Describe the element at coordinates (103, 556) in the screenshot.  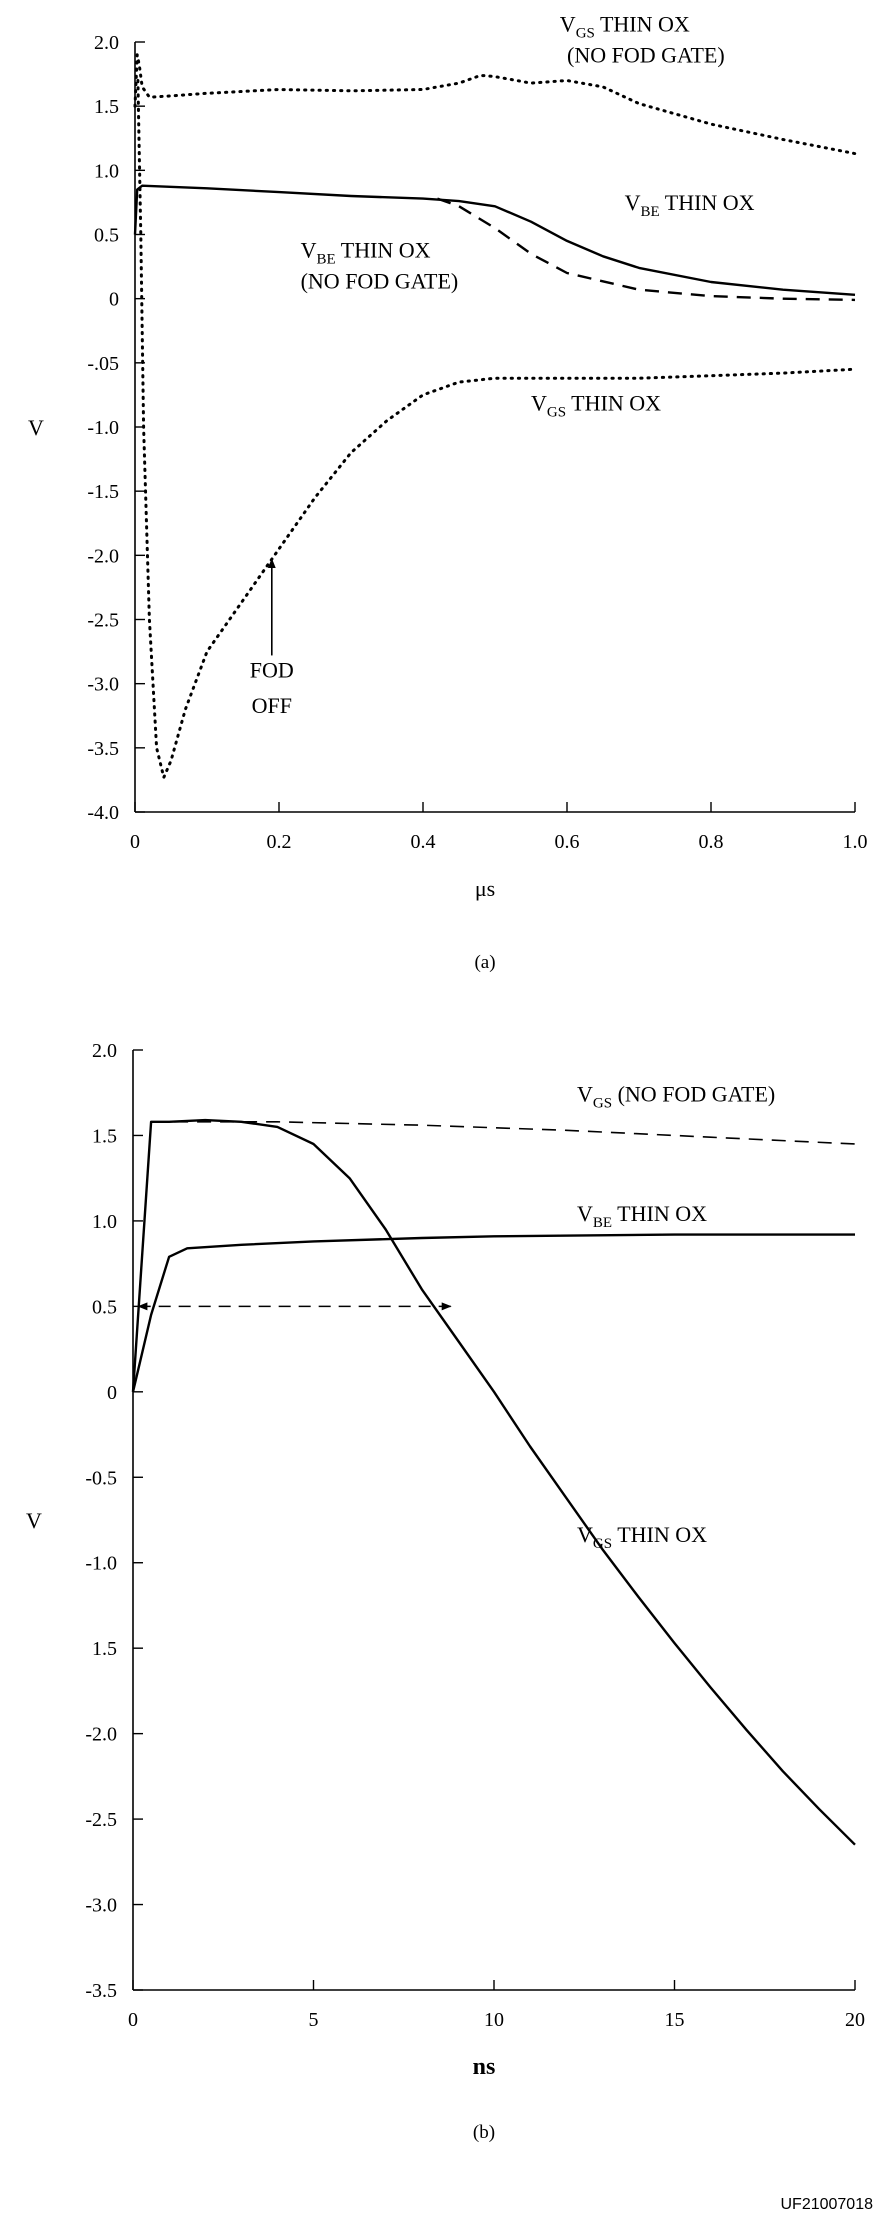
I see `chart-a-y-tick-label: -2.0` at that location.